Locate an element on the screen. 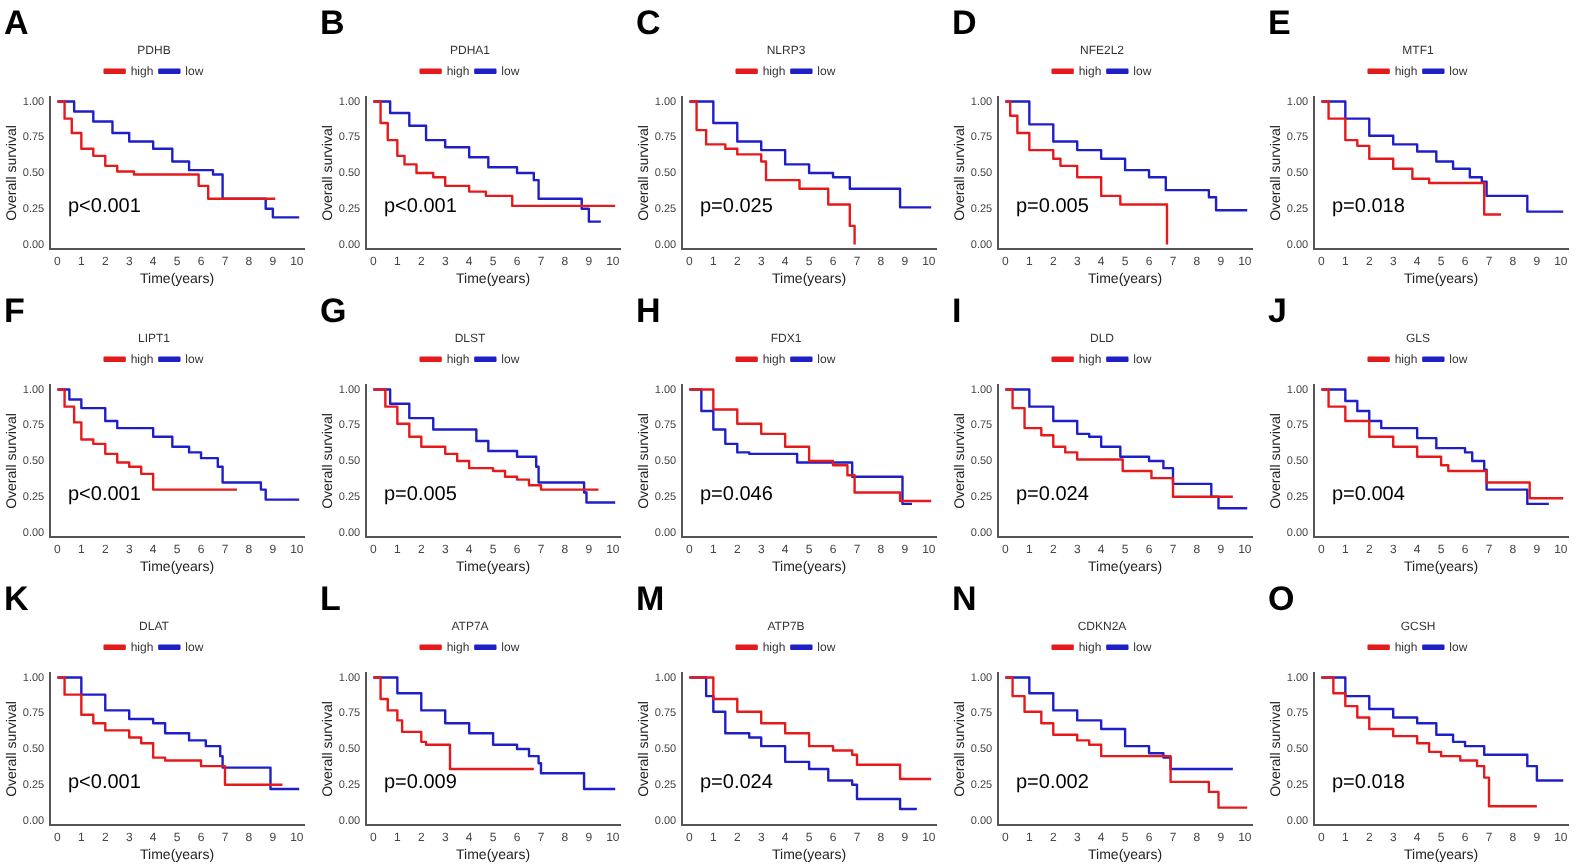 Image resolution: width=1582 pixels, height=864 pixels. annotation: p=0.004 is located at coordinates (1368, 494).